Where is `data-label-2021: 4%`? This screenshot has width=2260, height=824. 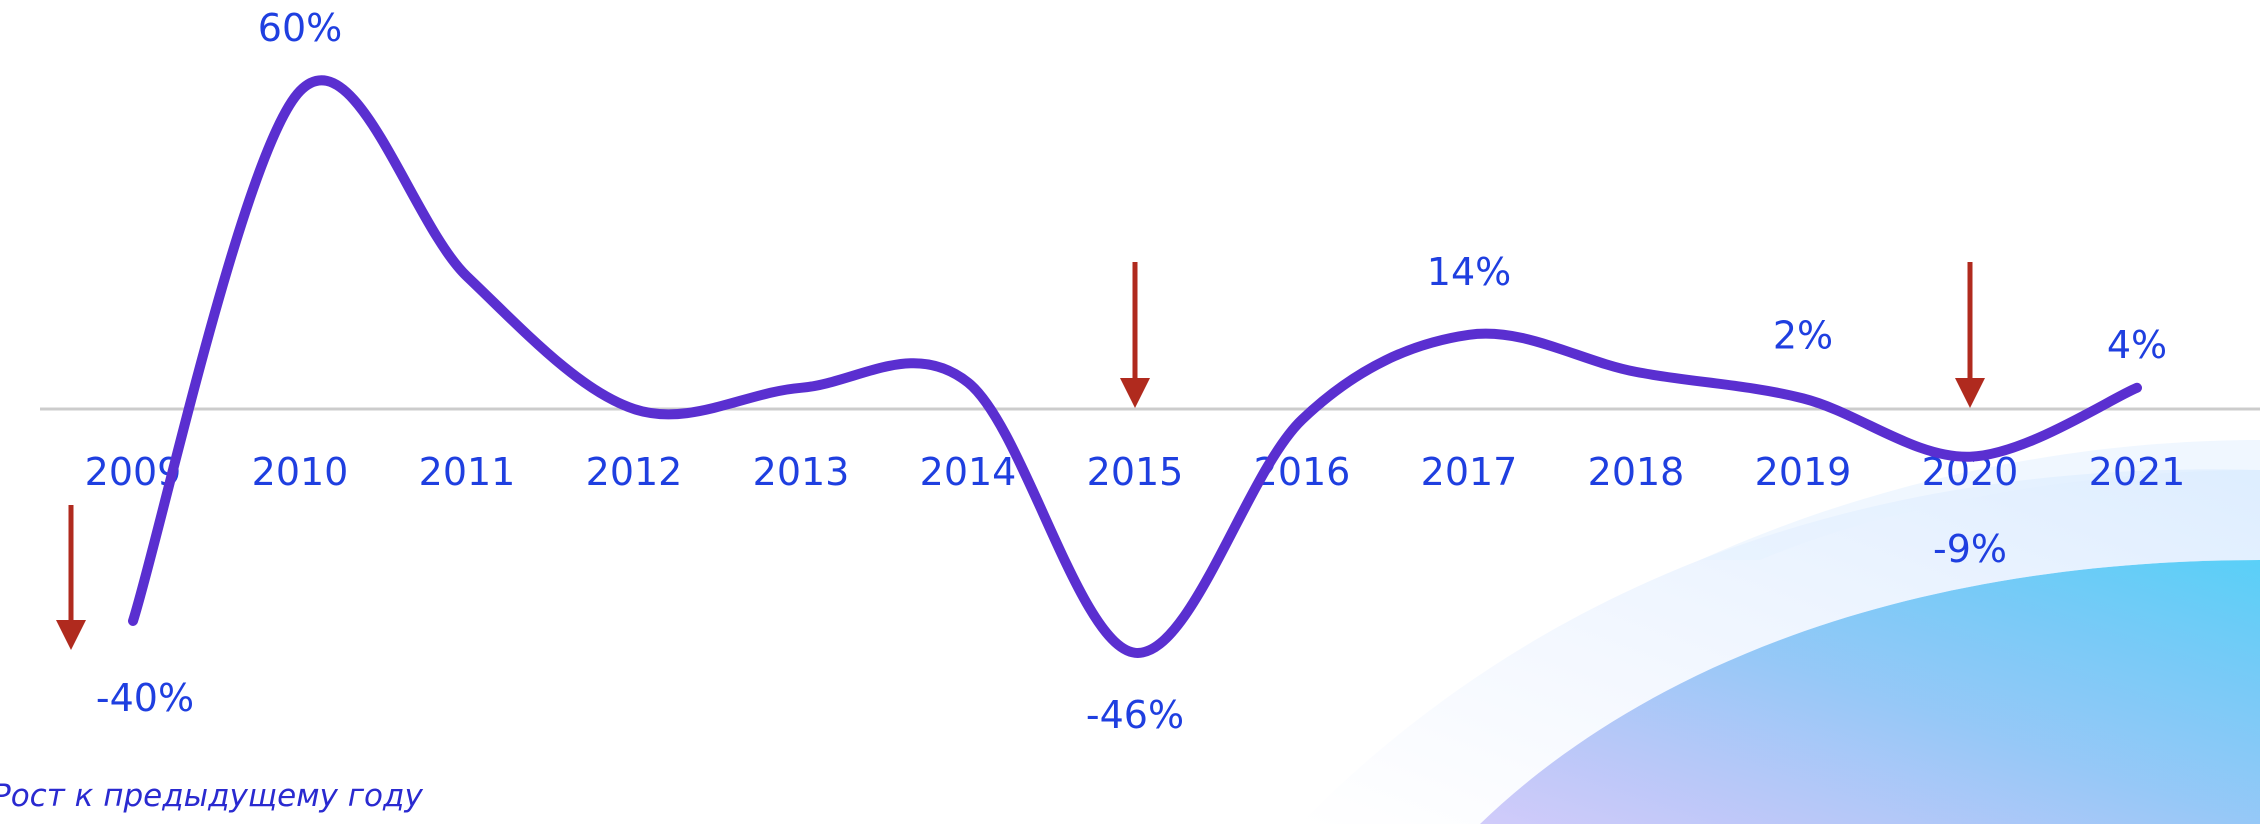
data-label-2021: 4% is located at coordinates (2137, 345).